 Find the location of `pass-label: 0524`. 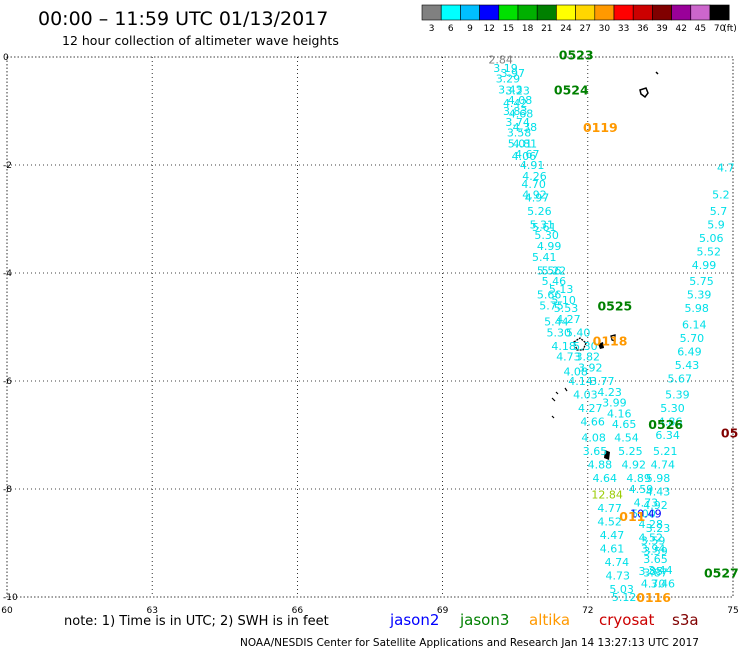

pass-label: 0524 is located at coordinates (571, 89).